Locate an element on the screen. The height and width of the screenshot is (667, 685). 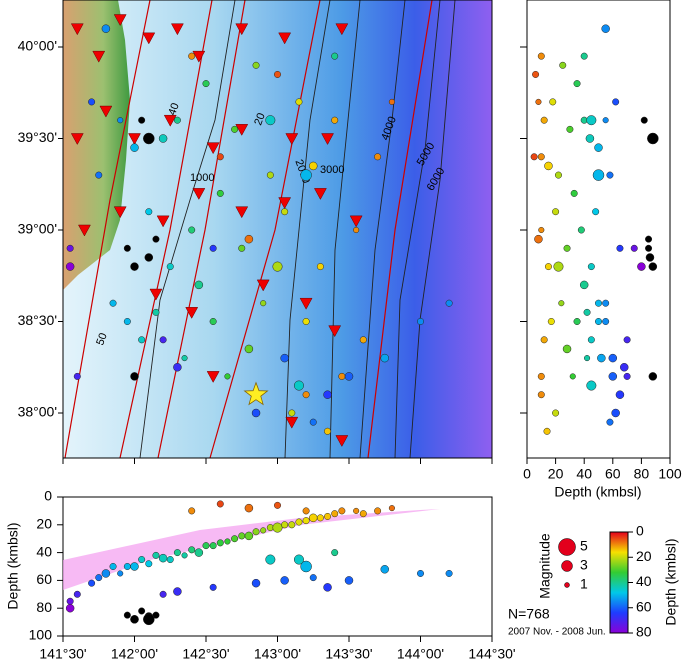
cross-tick-label: 40 is located at coordinates (44, 551).